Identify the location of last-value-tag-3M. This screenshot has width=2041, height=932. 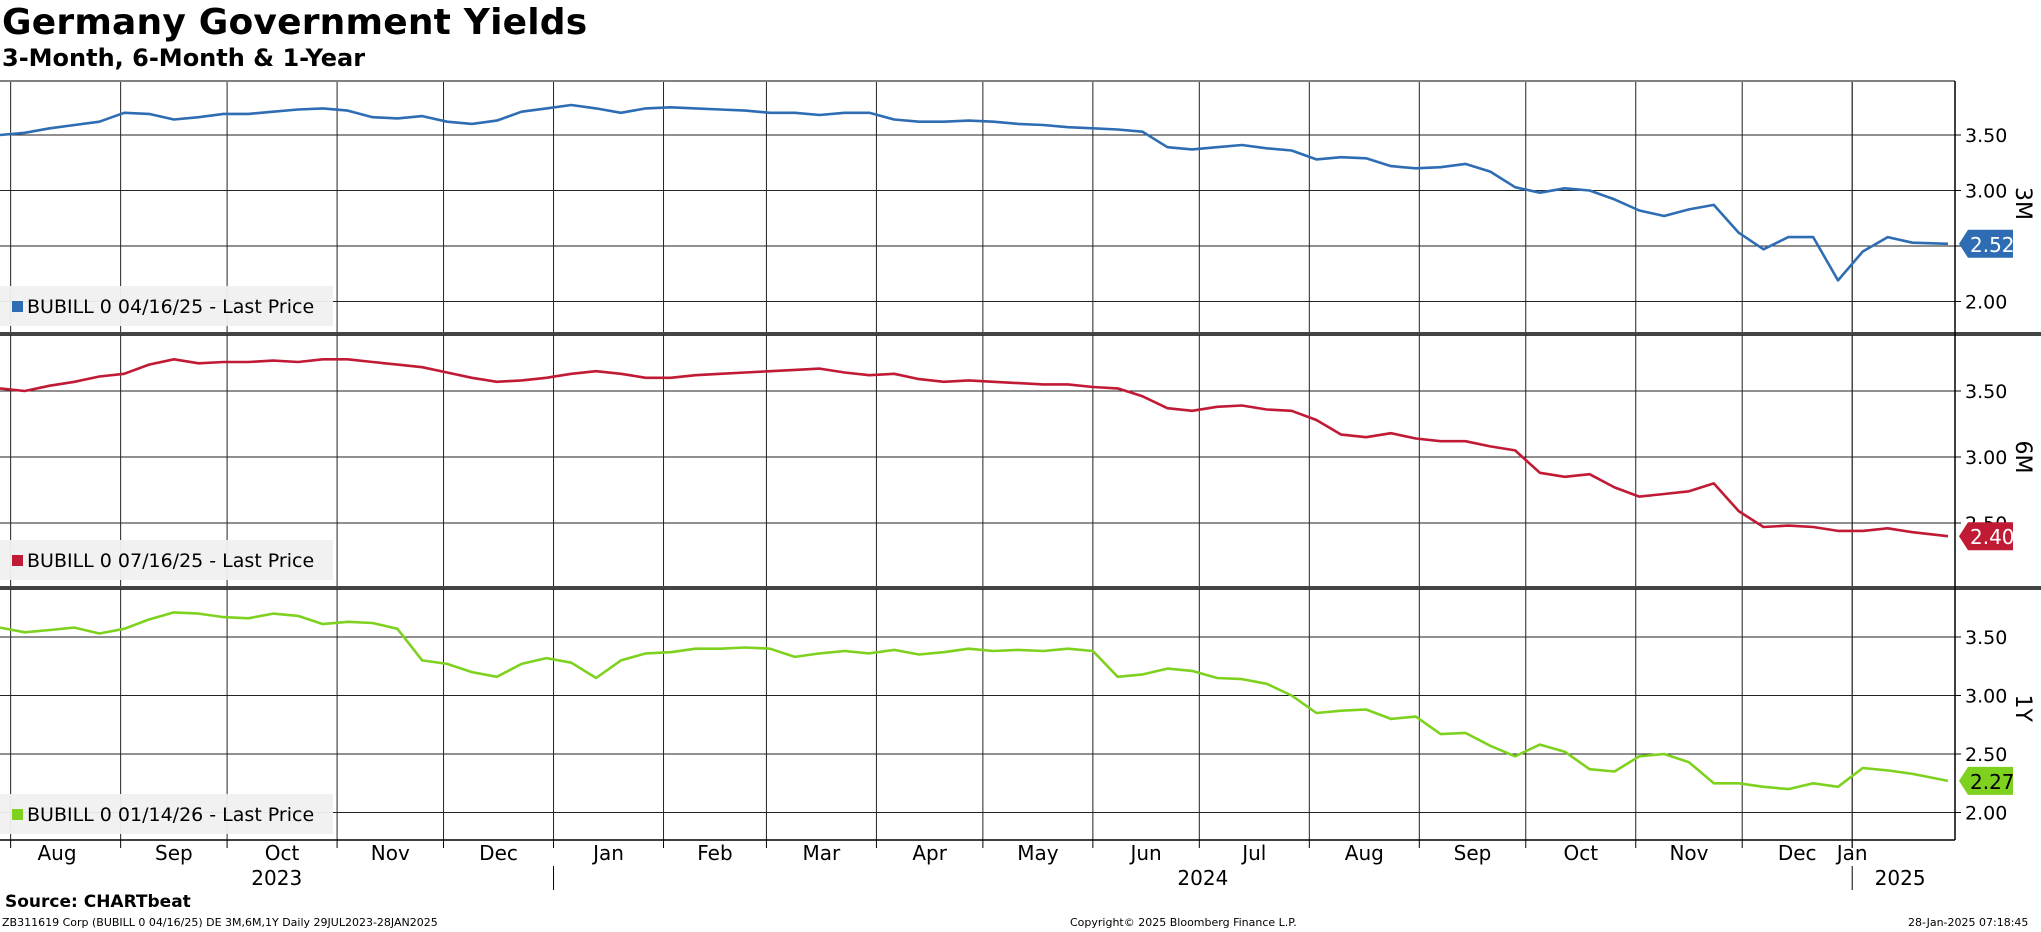
(1986, 243).